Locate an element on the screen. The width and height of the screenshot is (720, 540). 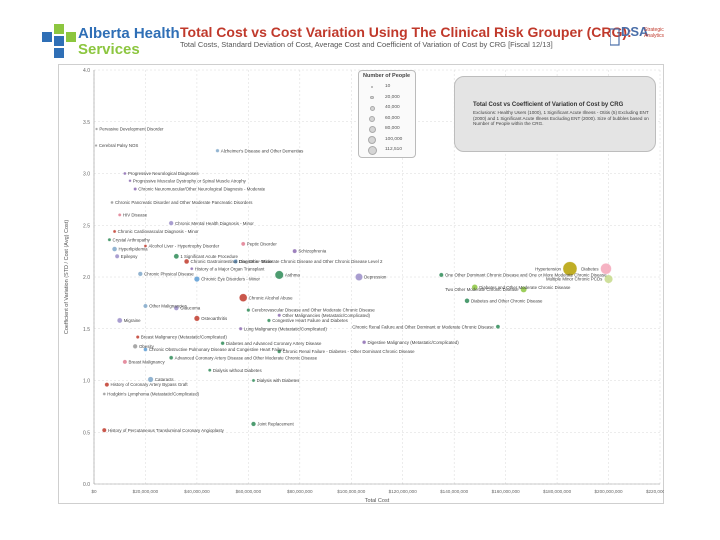
bubble-label: 1 Significant Acute Procedure is located at coordinates (209, 256).